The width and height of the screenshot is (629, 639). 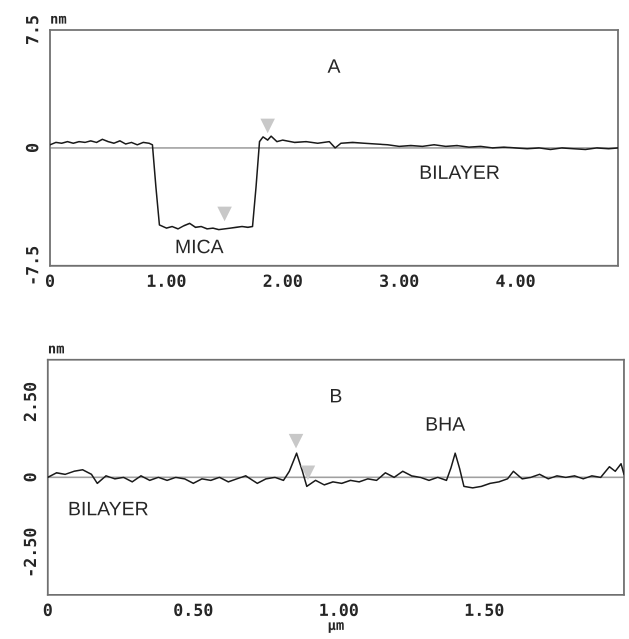 I want to click on x-tick-label: 1.50, so click(x=485, y=610).